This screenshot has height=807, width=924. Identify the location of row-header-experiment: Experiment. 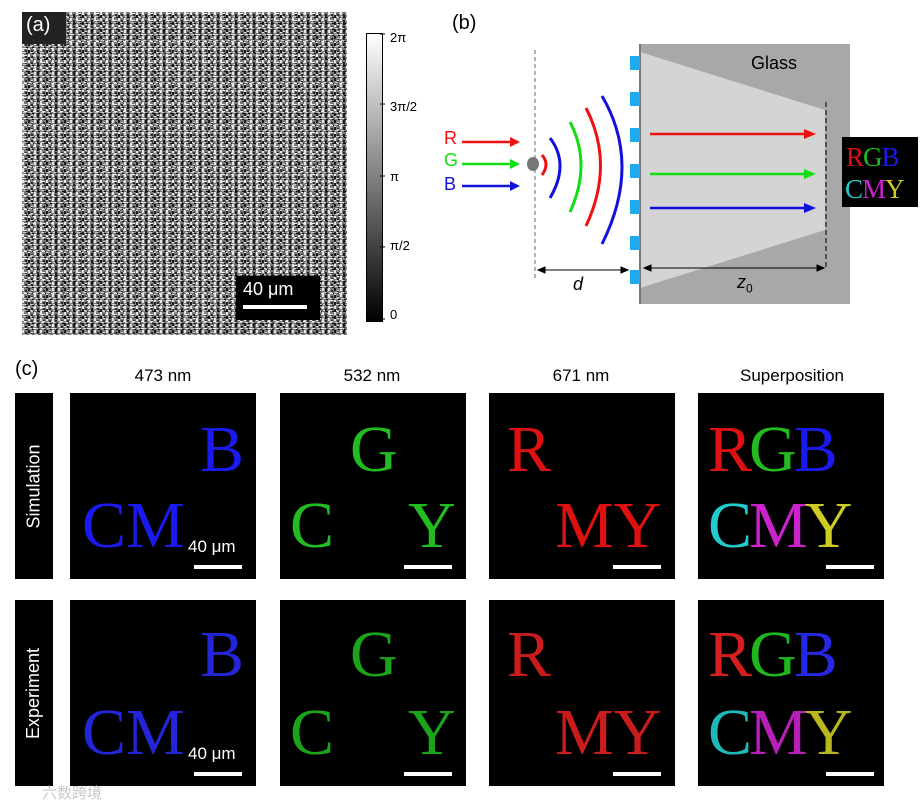
(34, 693).